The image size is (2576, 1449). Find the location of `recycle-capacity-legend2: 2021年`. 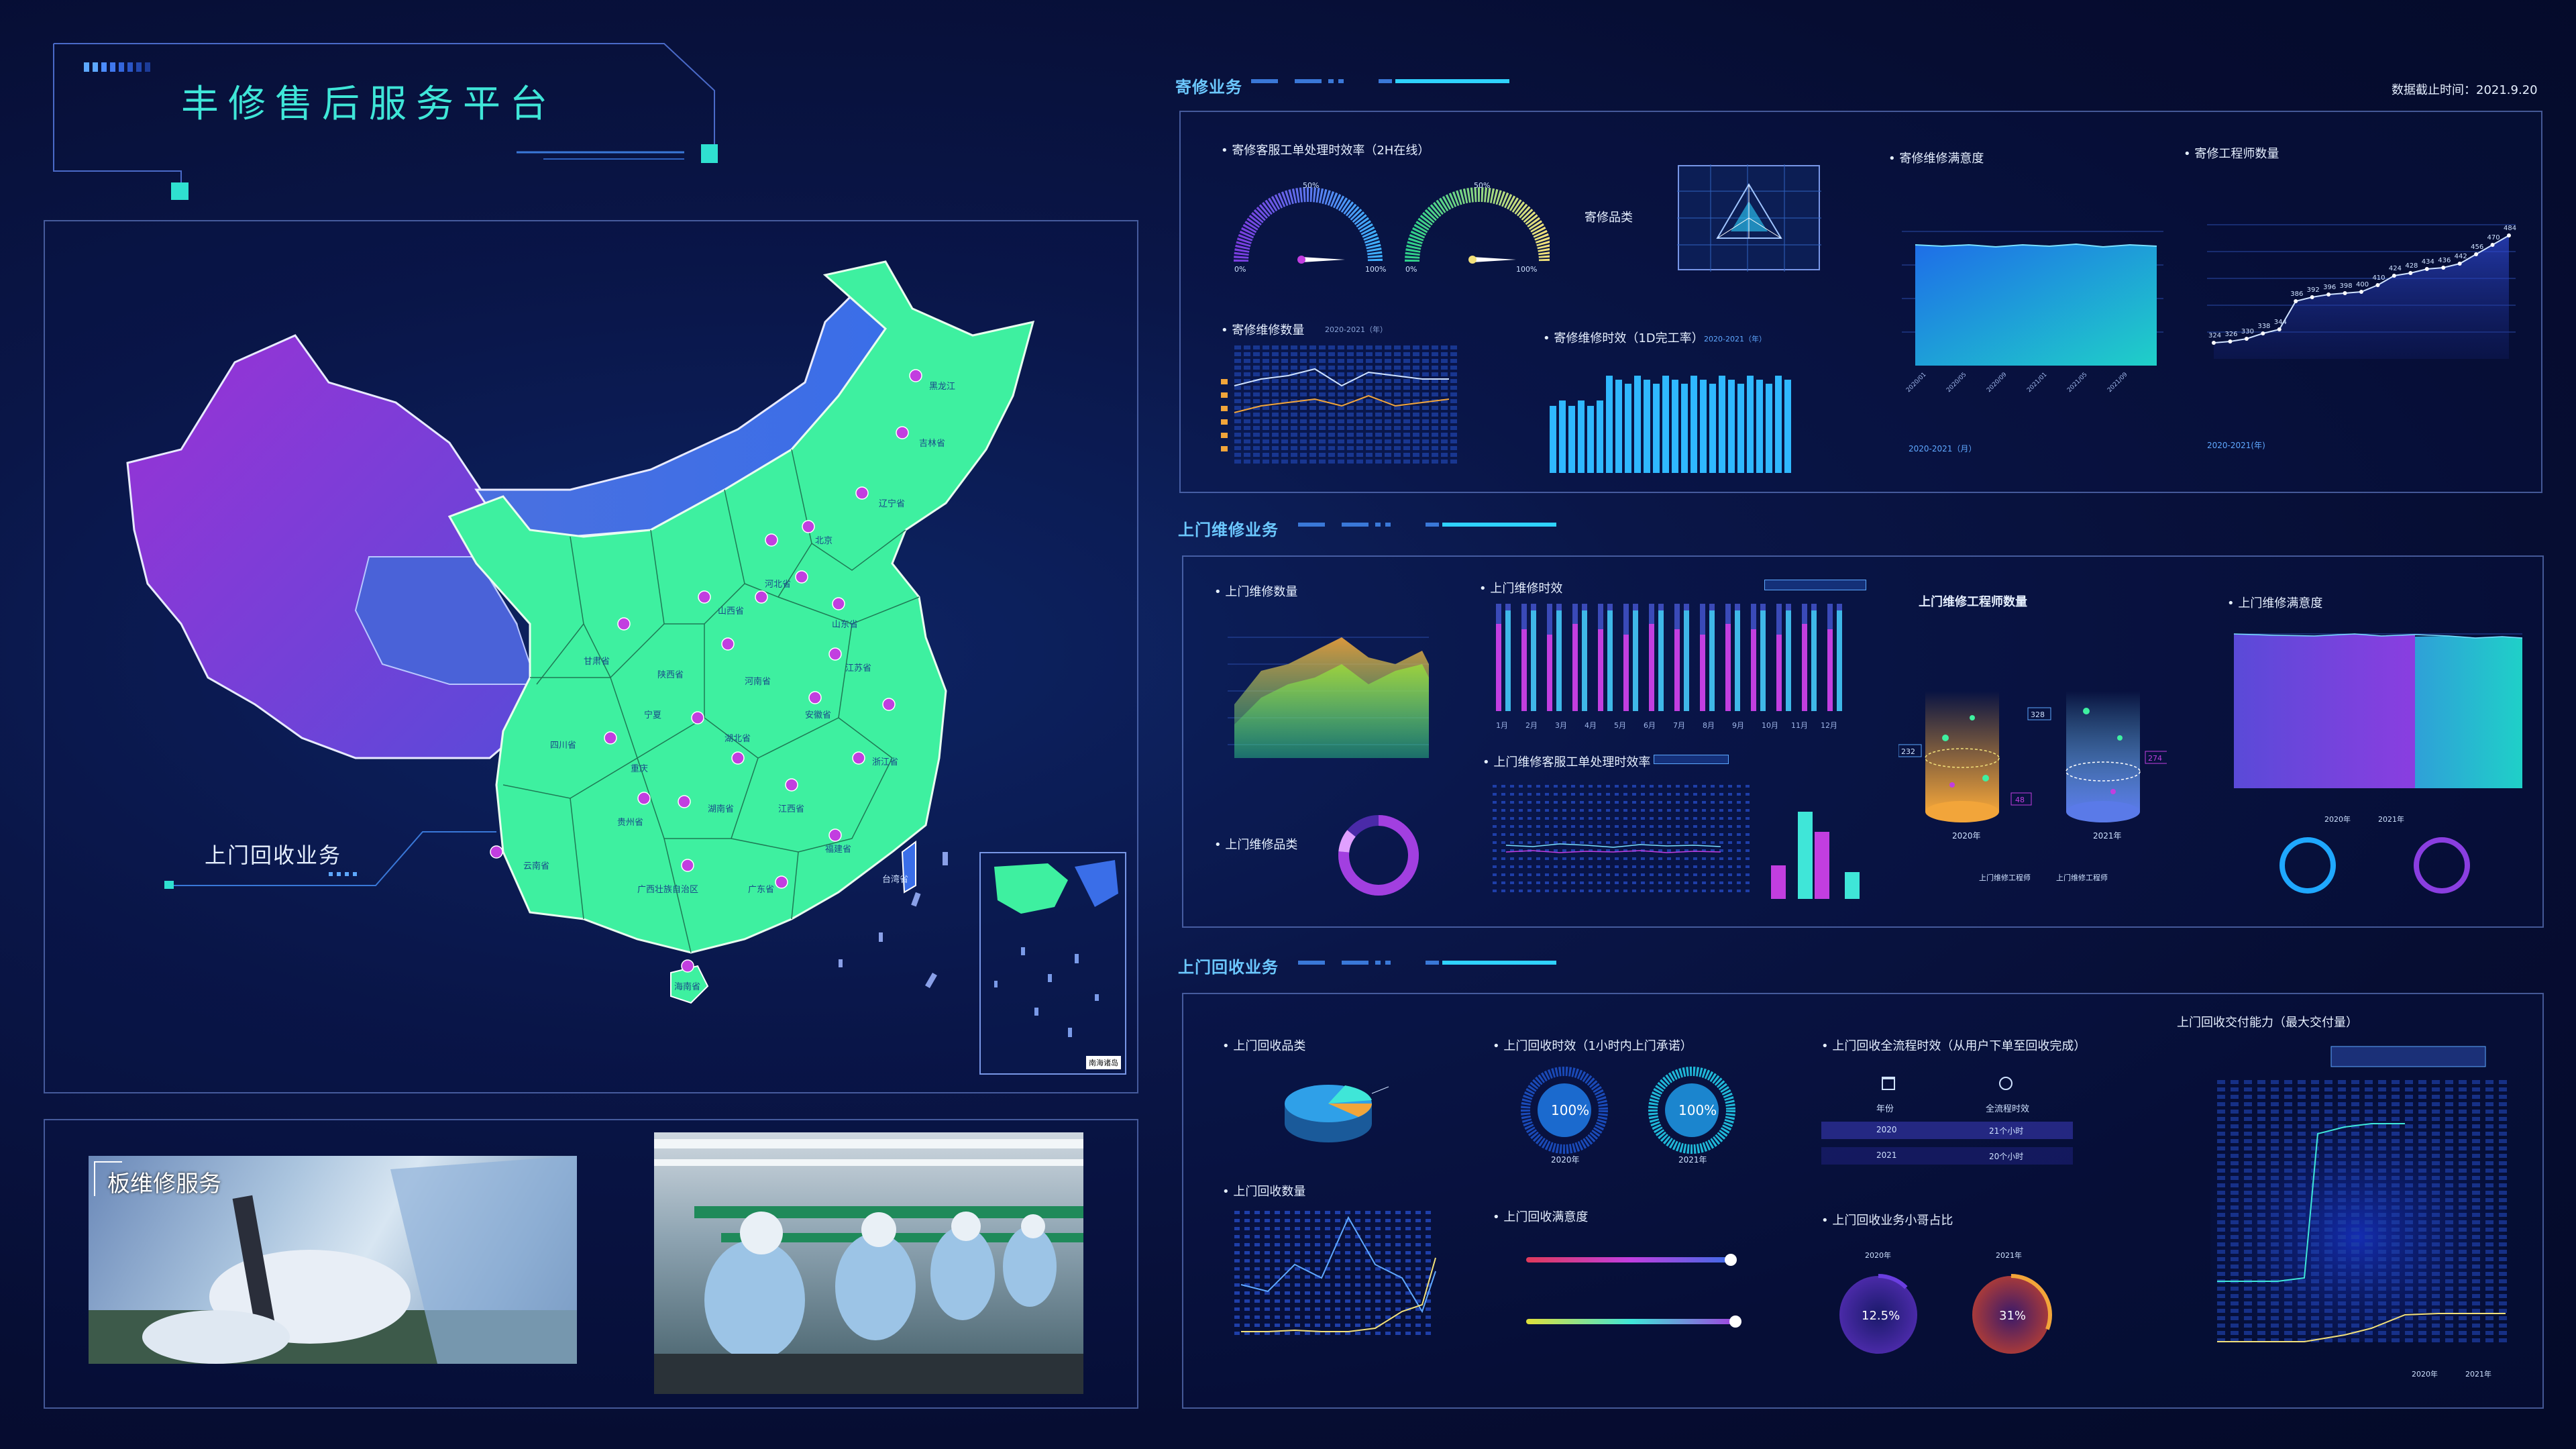

recycle-capacity-legend2: 2021年 is located at coordinates (2478, 1374).